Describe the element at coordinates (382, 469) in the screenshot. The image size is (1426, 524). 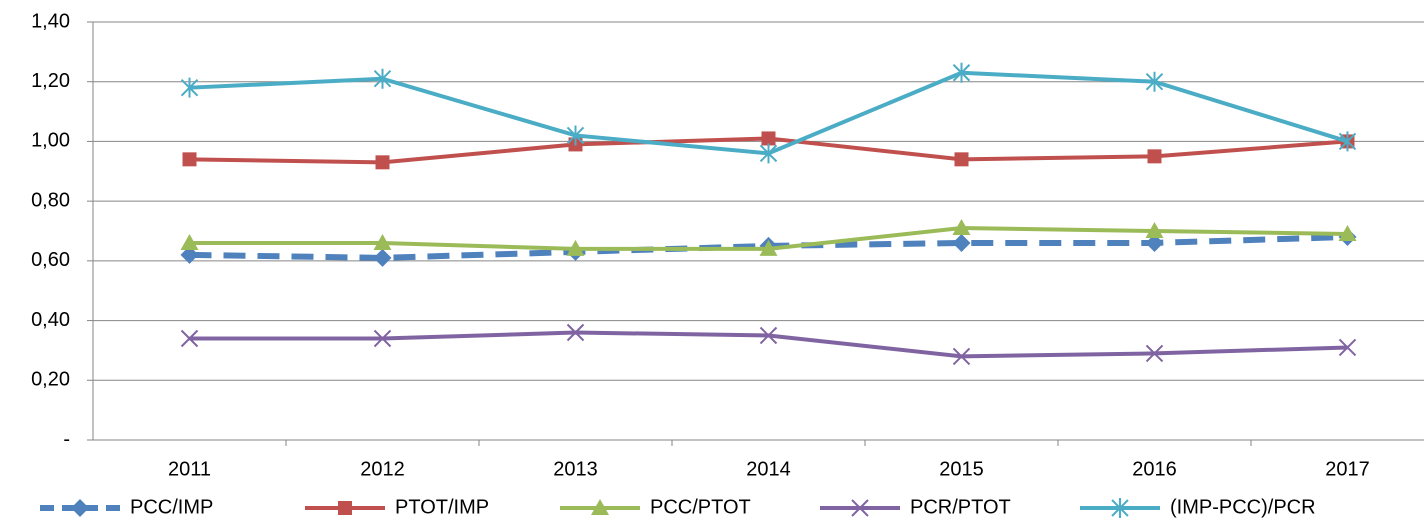
I see `x-tick-label: 2012` at that location.